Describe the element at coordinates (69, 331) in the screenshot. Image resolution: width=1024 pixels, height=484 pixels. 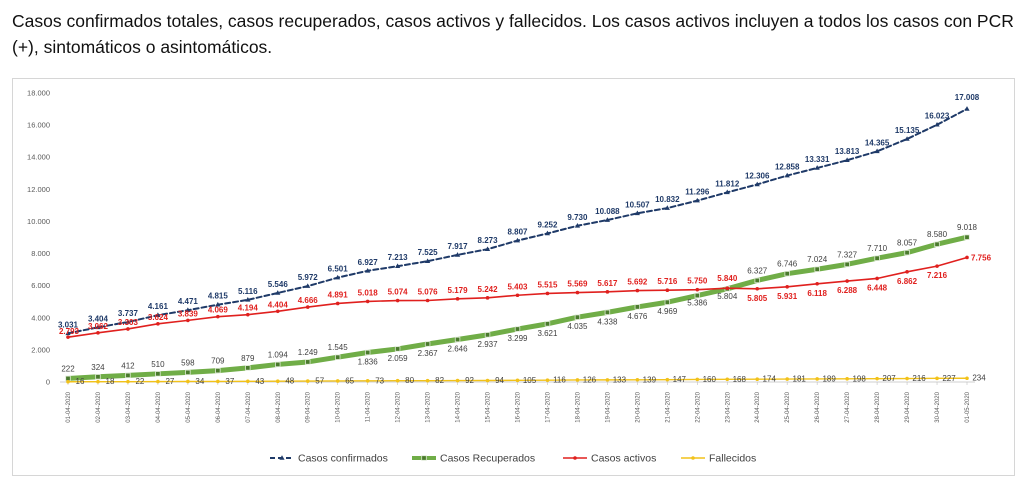
I see `data-label-casos-activos: 2.793` at that location.